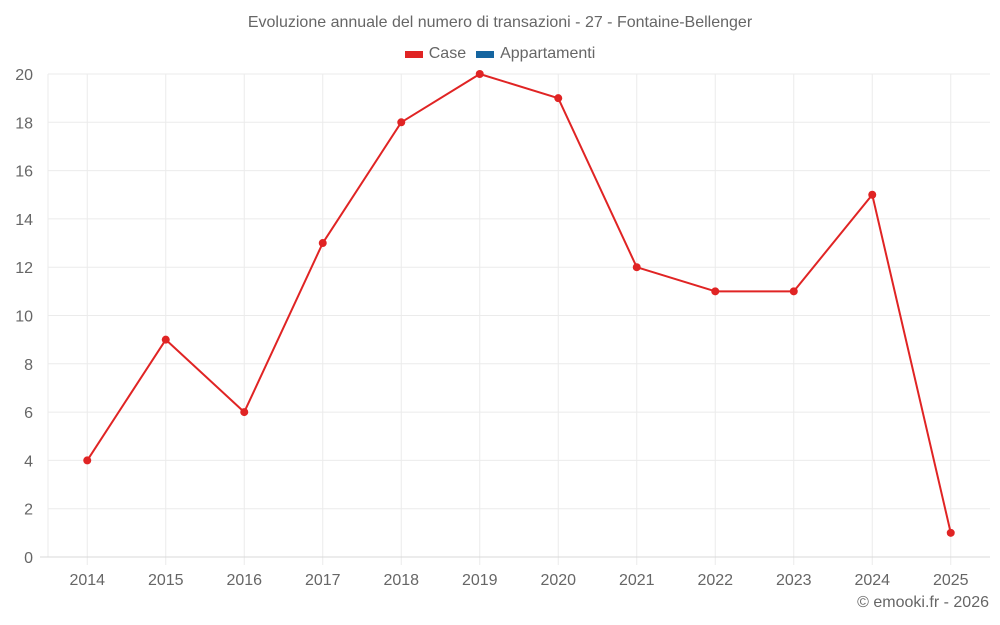  I want to click on y-tick-label: 10, so click(24, 317).